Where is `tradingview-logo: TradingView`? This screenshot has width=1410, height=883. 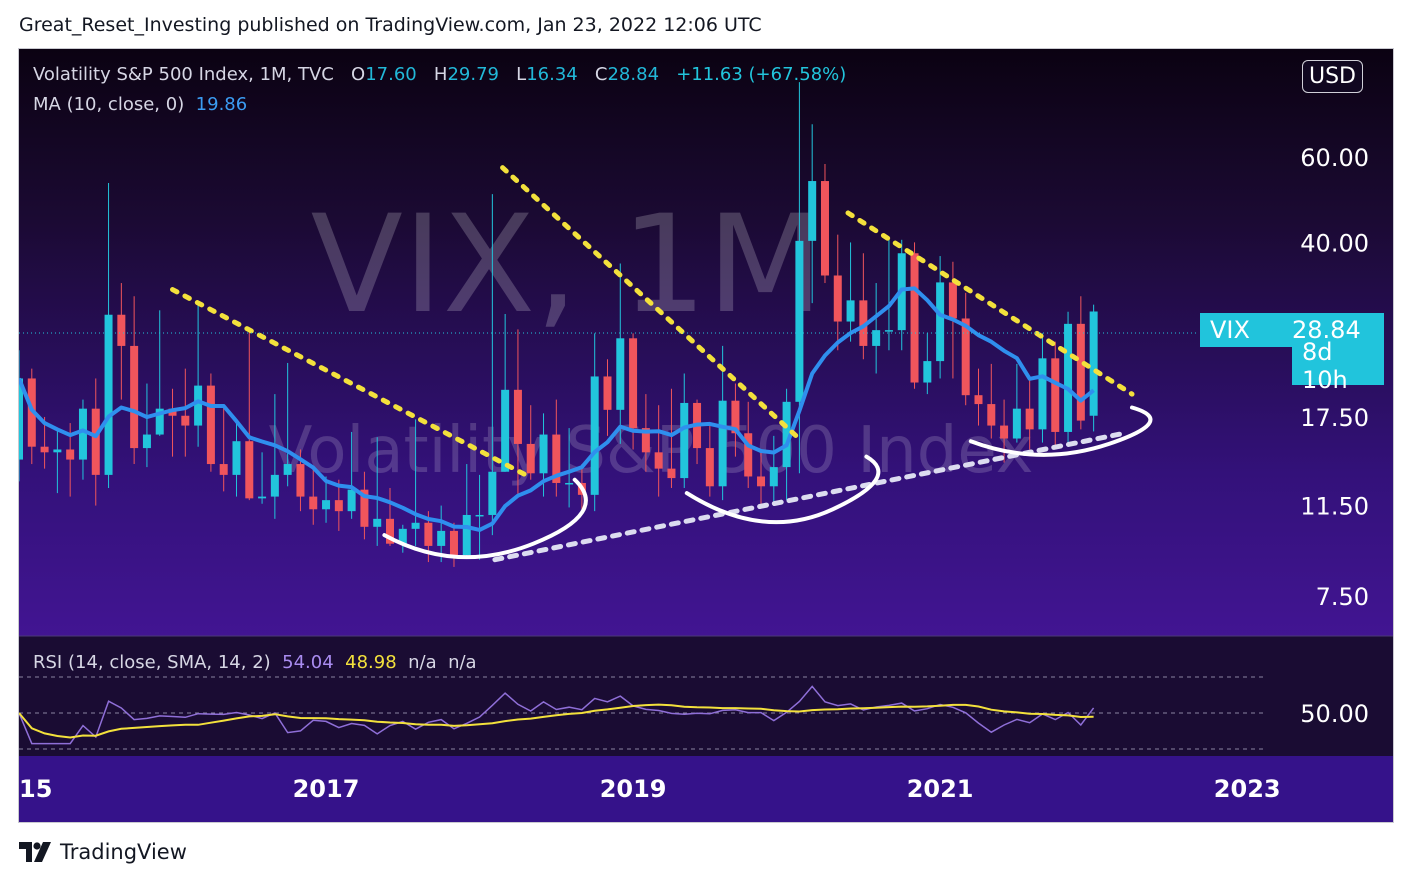 tradingview-logo: TradingView is located at coordinates (103, 852).